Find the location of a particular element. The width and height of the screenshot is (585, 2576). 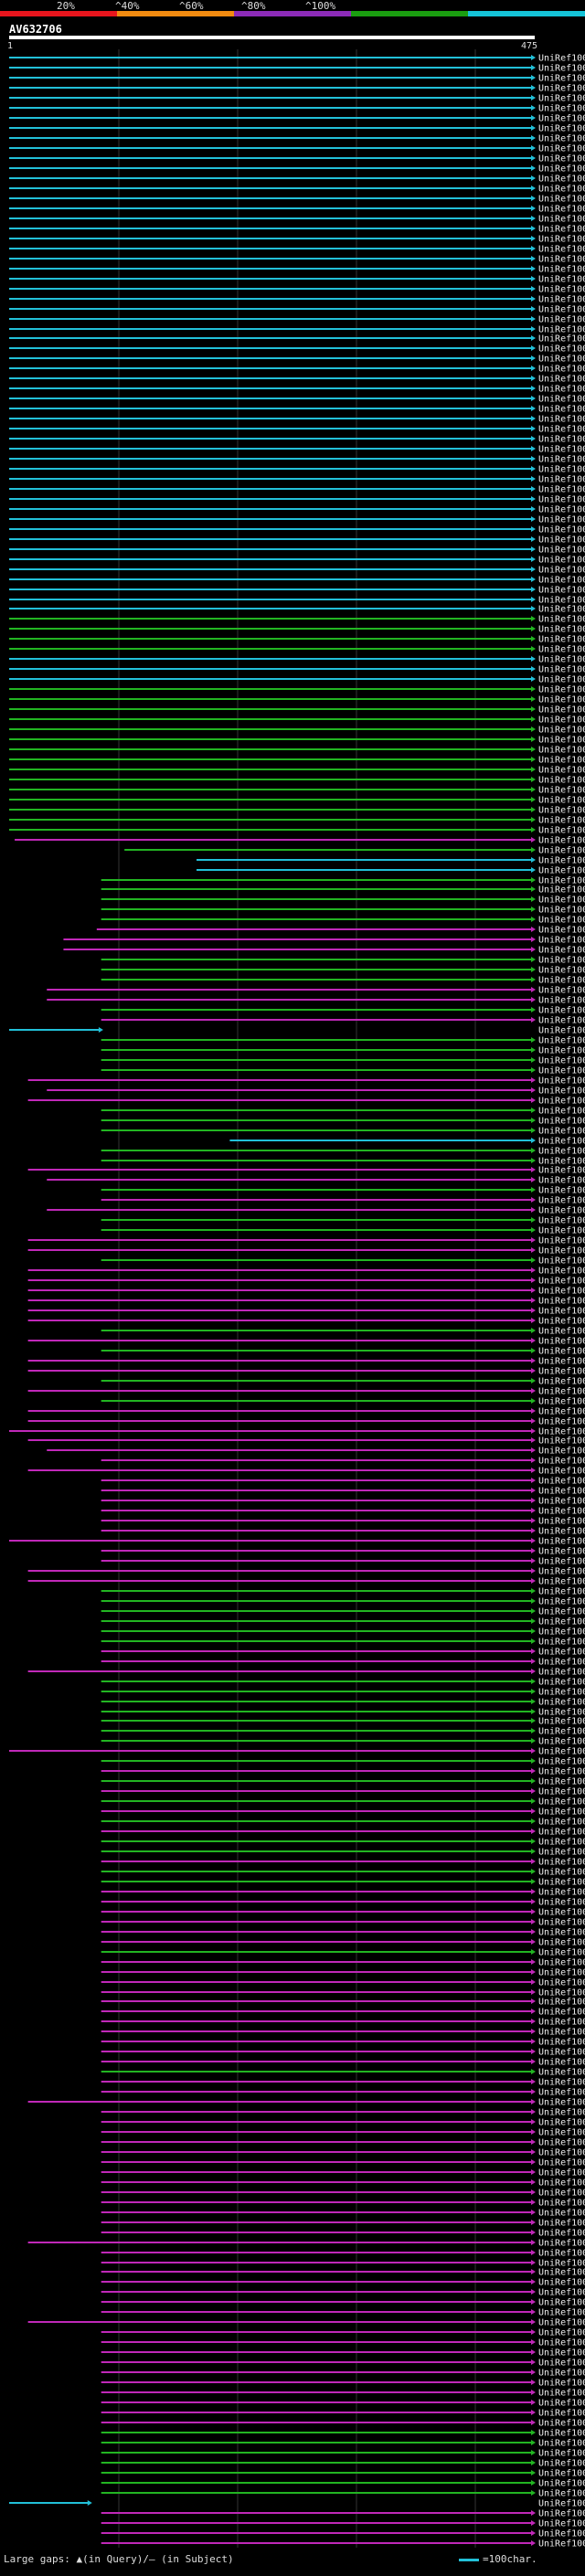

hit-label: UniRef100_Q3IS11 is located at coordinates (562, 1051).